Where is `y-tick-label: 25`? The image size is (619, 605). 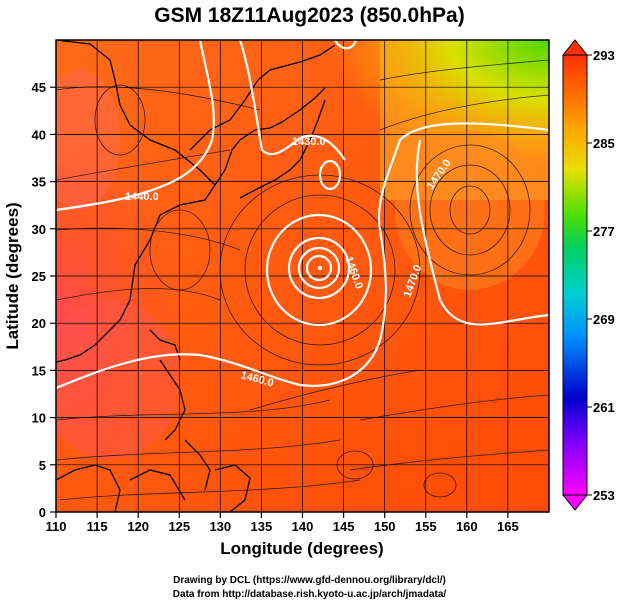 y-tick-label: 25 is located at coordinates (39, 276).